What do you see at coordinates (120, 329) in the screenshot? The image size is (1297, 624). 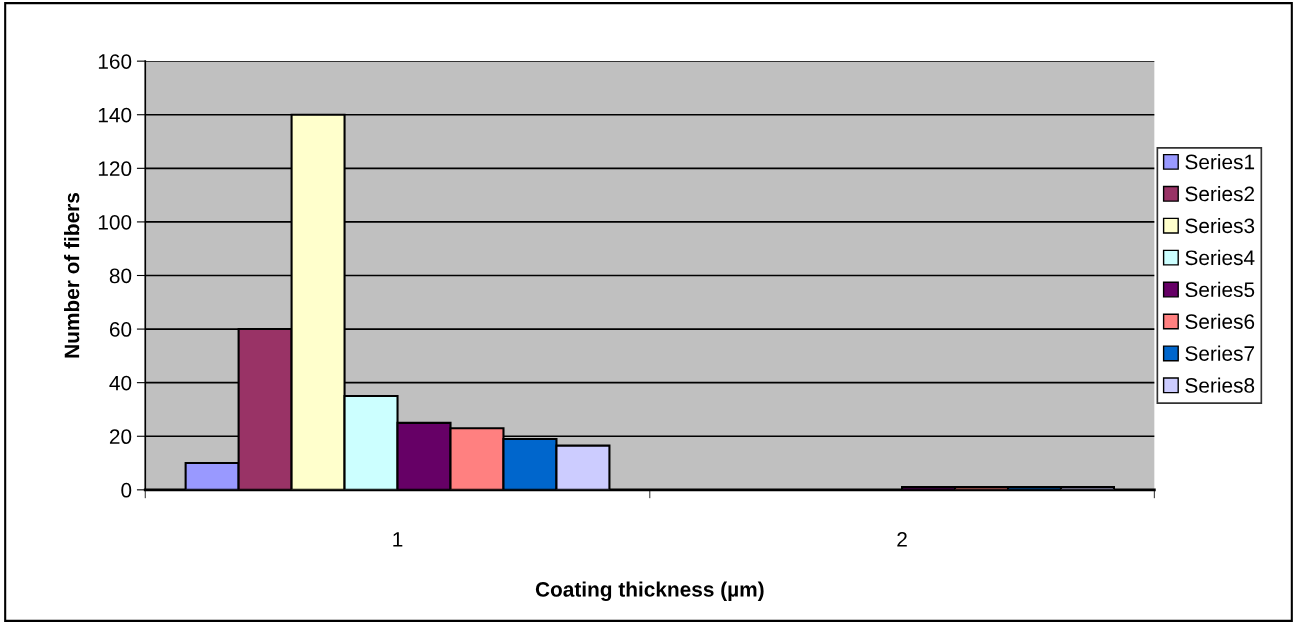 I see `y-tick-label: 60` at bounding box center [120, 329].